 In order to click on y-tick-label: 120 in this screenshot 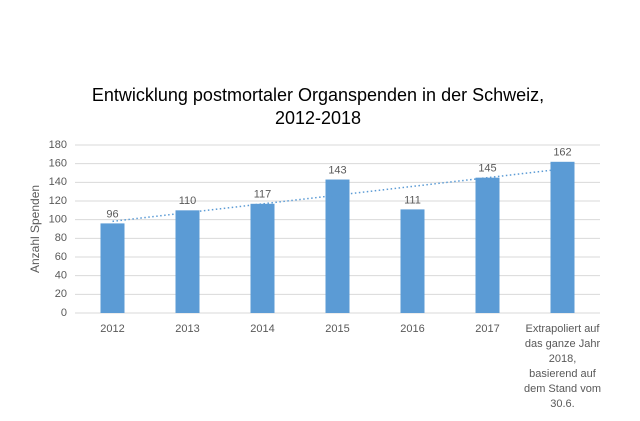, I will do `click(58, 201)`.